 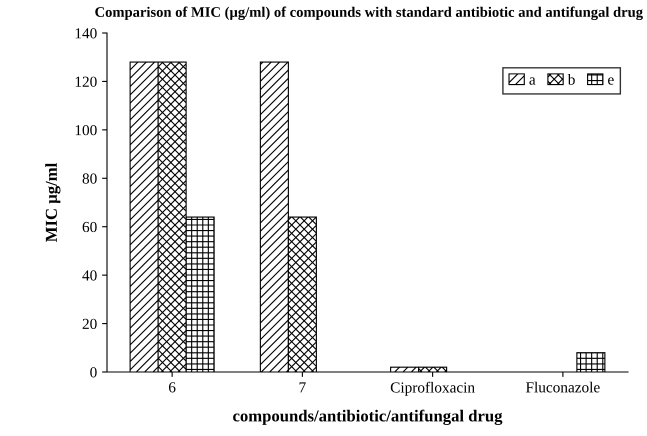 What do you see at coordinates (89, 324) in the screenshot?
I see `y-tick-label: 20` at bounding box center [89, 324].